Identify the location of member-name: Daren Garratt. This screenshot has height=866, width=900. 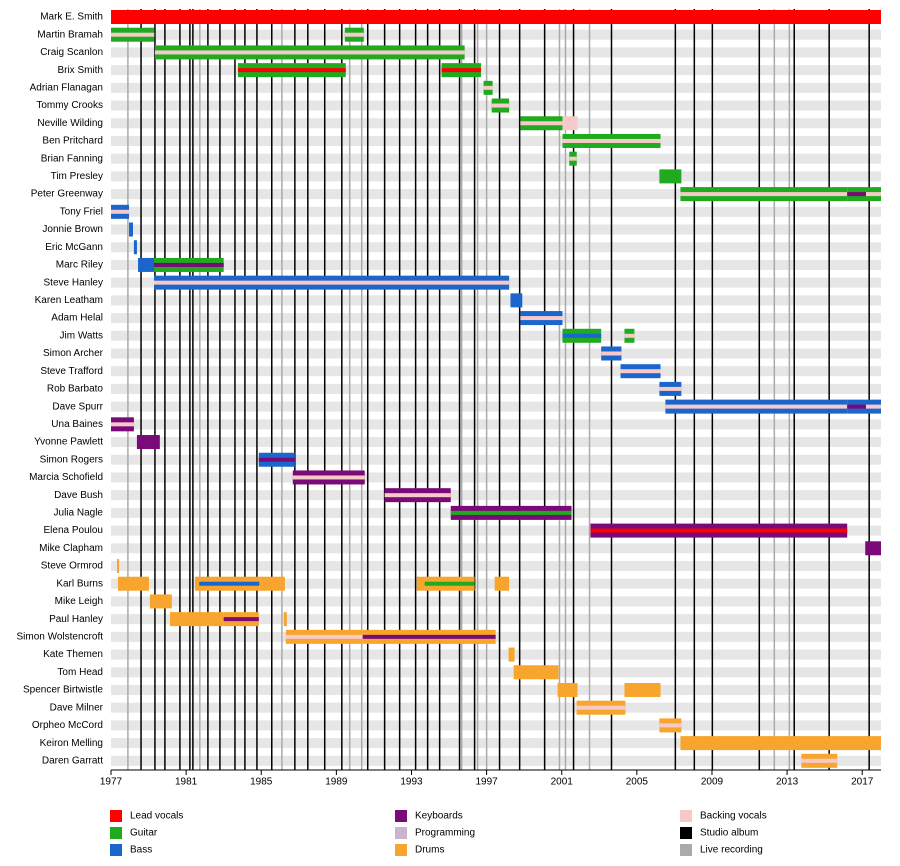
(72, 760).